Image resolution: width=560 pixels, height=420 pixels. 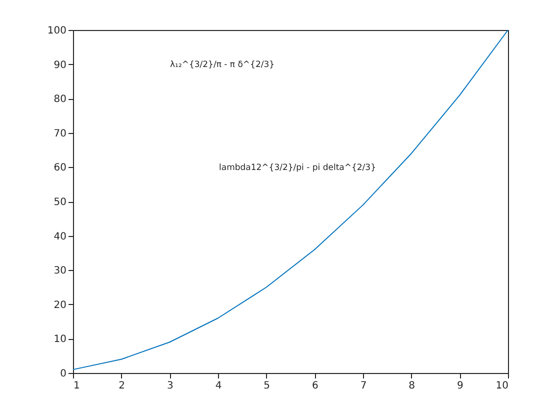 What do you see at coordinates (502, 386) in the screenshot?
I see `x-tick-label: 10` at bounding box center [502, 386].